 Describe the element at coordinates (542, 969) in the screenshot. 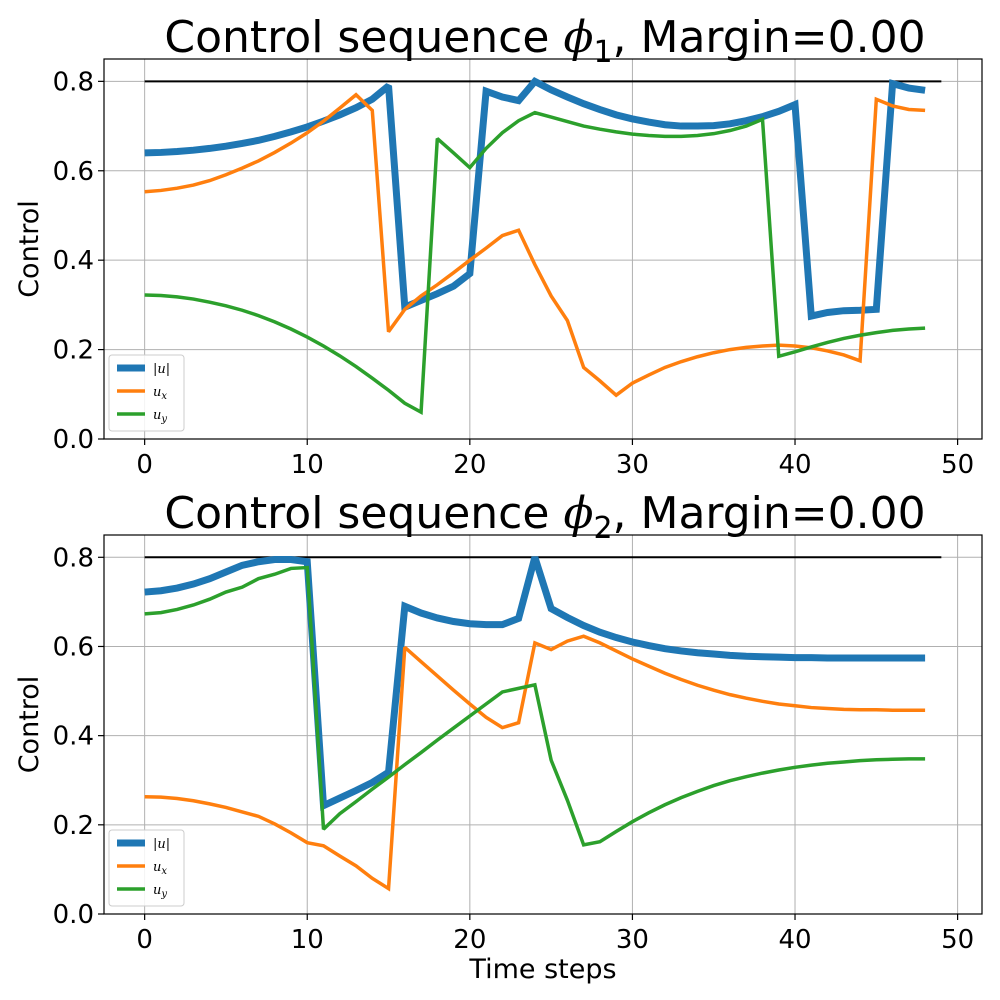

I see `x-axis-label: Time steps` at that location.